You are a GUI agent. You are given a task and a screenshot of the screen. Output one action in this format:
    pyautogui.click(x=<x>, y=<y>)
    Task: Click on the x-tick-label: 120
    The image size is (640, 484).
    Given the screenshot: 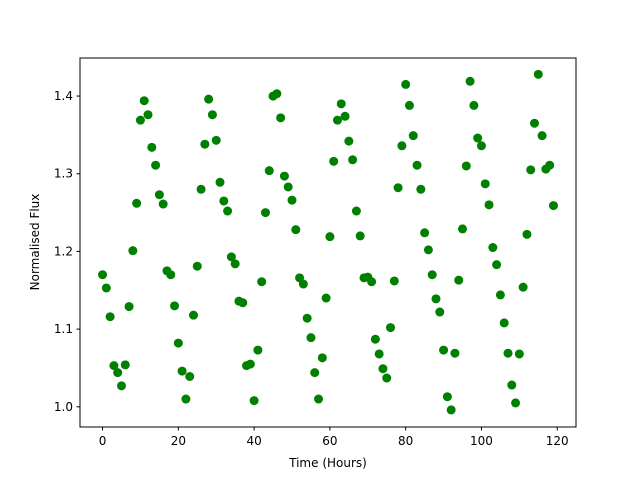 What is the action you would take?
    pyautogui.click(x=557, y=441)
    